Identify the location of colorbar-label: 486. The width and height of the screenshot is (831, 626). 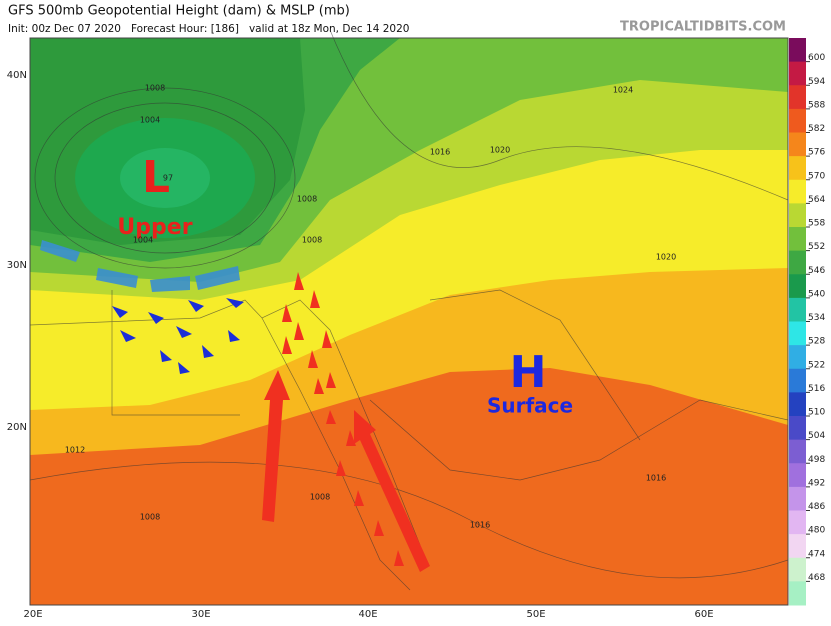
(816, 507).